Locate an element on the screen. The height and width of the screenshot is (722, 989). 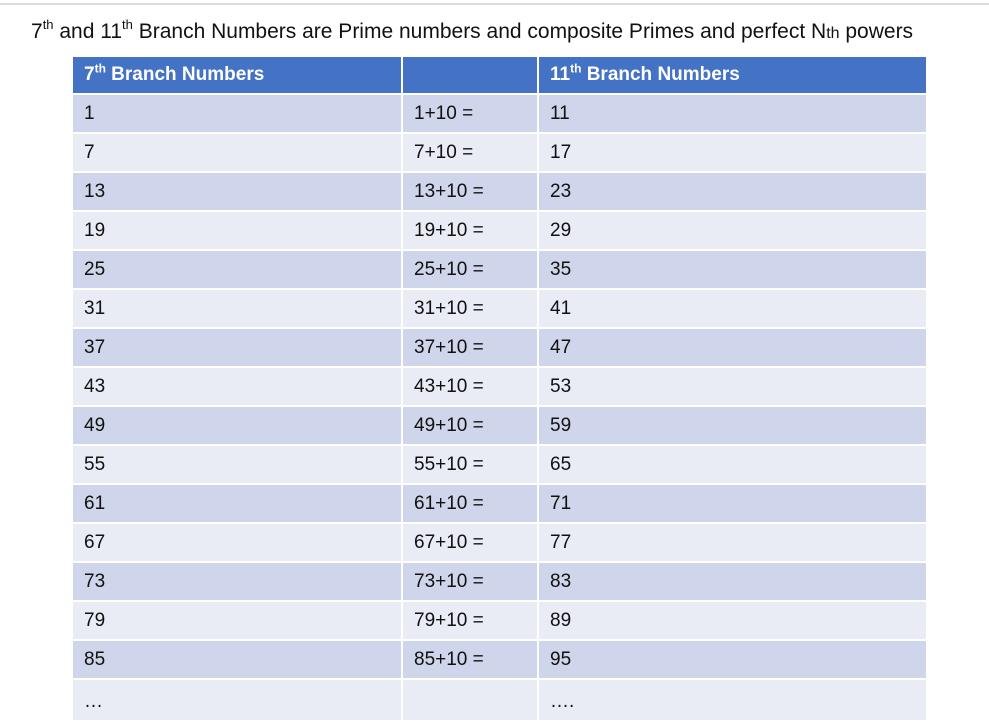
table-row: 19 19+10 = 29 is located at coordinates (499, 230).